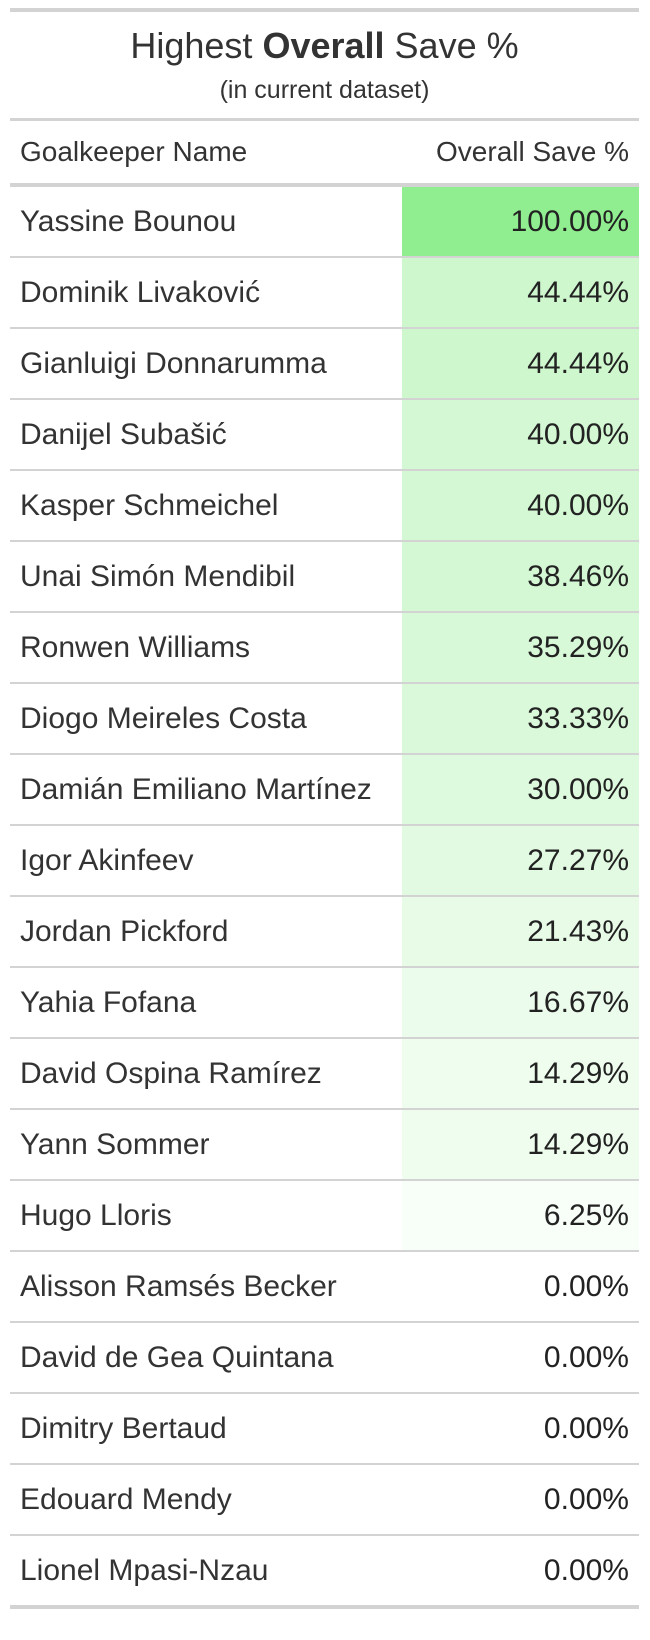  Describe the element at coordinates (520, 221) in the screenshot. I see `save-percentage-cell: 100.00%` at that location.